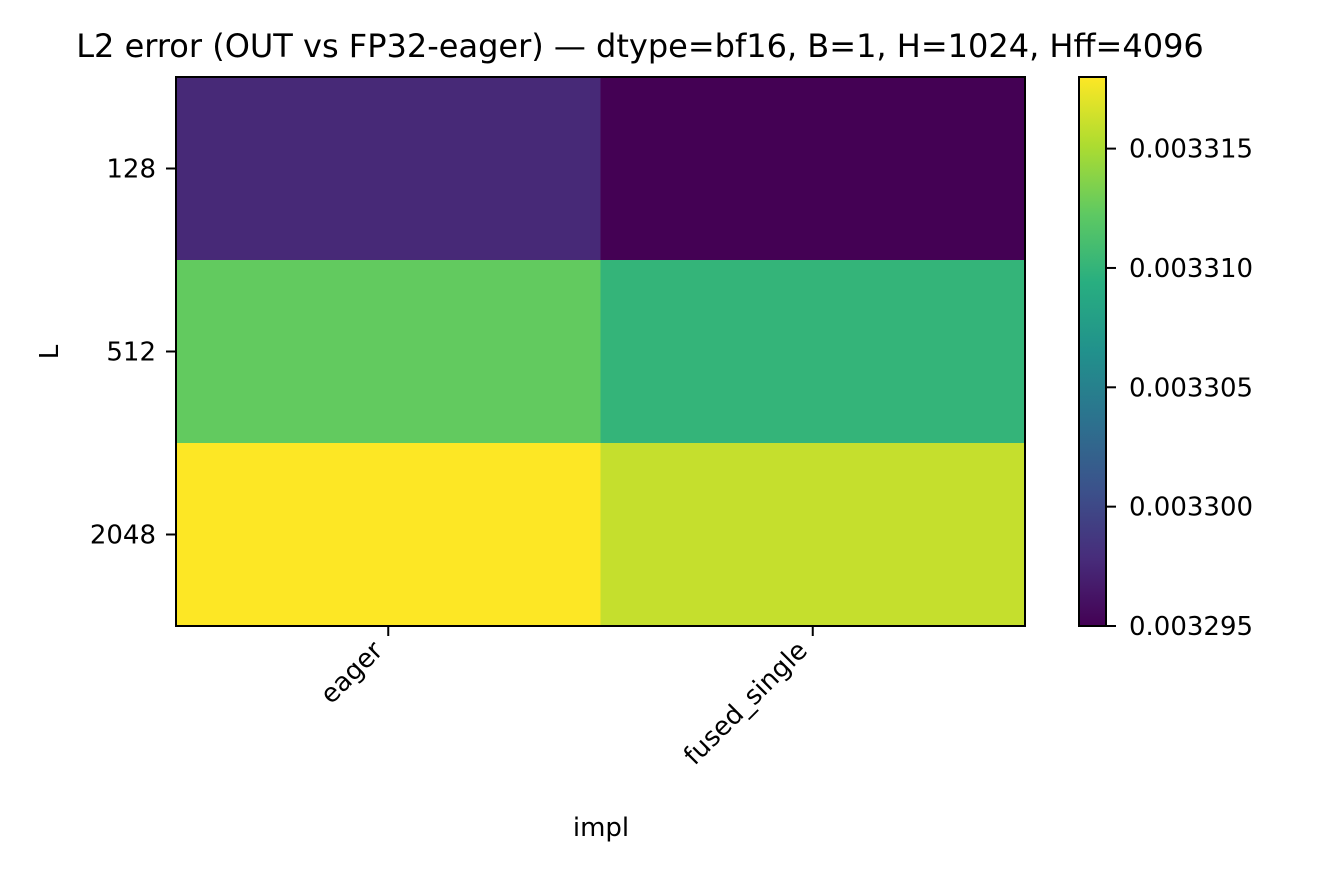 This screenshot has width=1320, height=880. Describe the element at coordinates (50, 351) in the screenshot. I see `y-axis-label: L` at that location.